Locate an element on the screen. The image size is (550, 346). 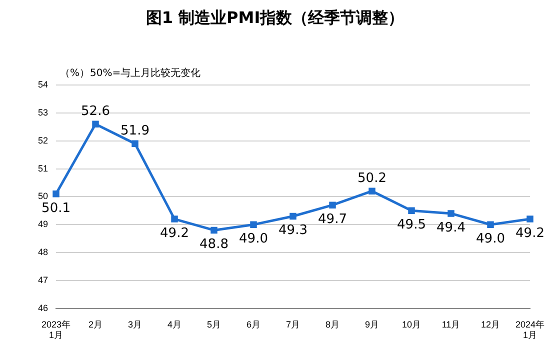
data-label: 48.8 is located at coordinates (214, 244).